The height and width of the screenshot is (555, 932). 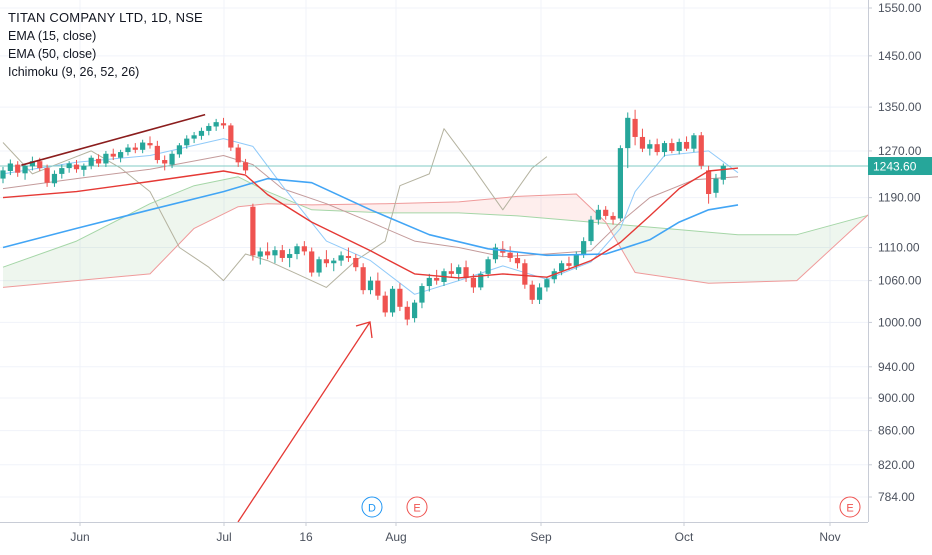 I want to click on last-price-label: 1243.60, so click(x=895, y=167).